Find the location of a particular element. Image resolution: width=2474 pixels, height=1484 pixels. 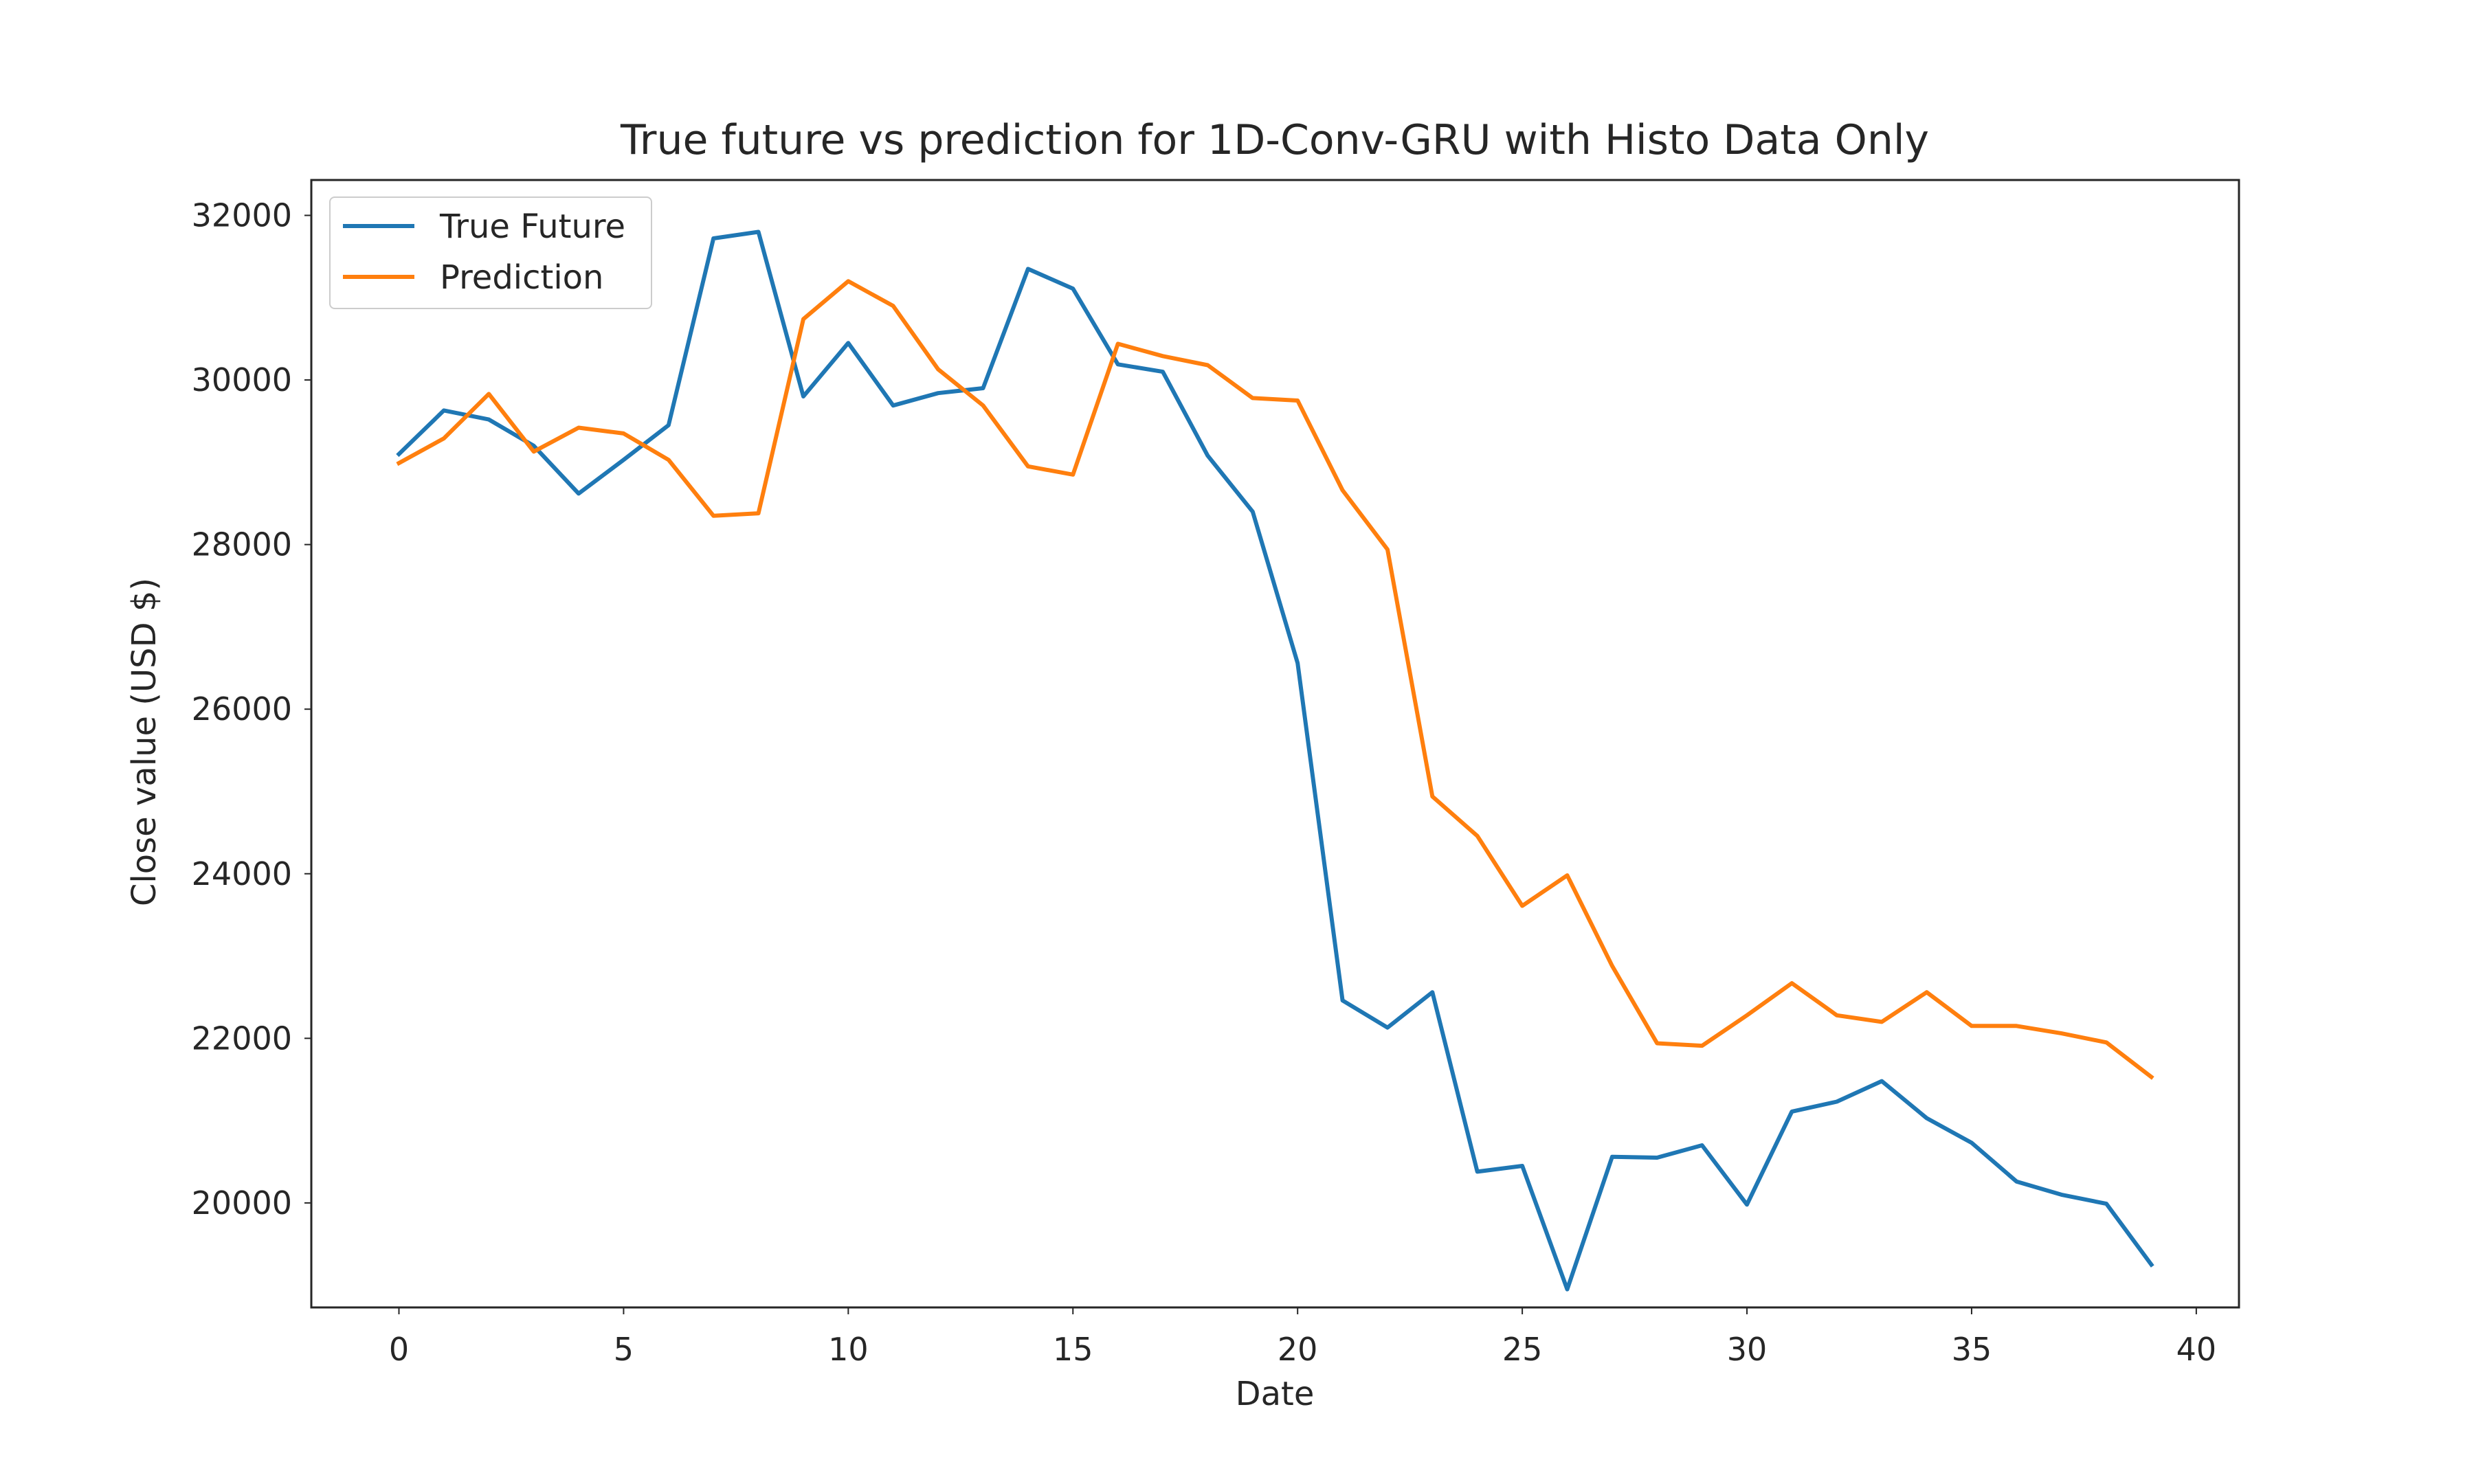

legend-label: Prediction is located at coordinates (521, 277).